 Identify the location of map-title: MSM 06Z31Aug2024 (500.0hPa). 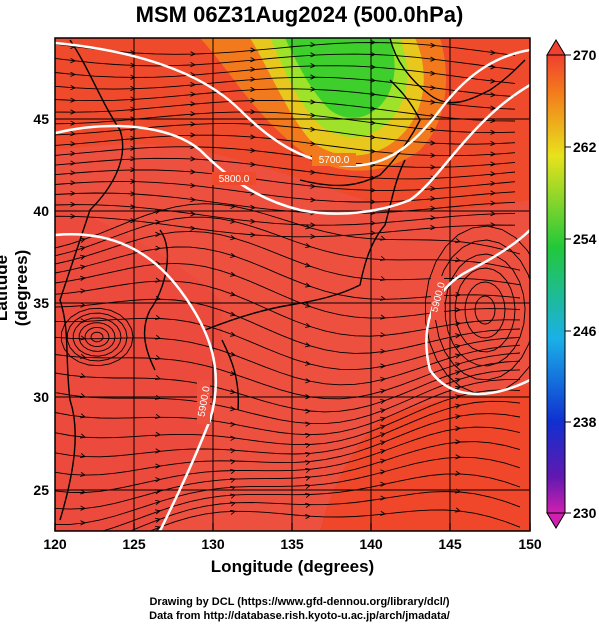
(299, 14).